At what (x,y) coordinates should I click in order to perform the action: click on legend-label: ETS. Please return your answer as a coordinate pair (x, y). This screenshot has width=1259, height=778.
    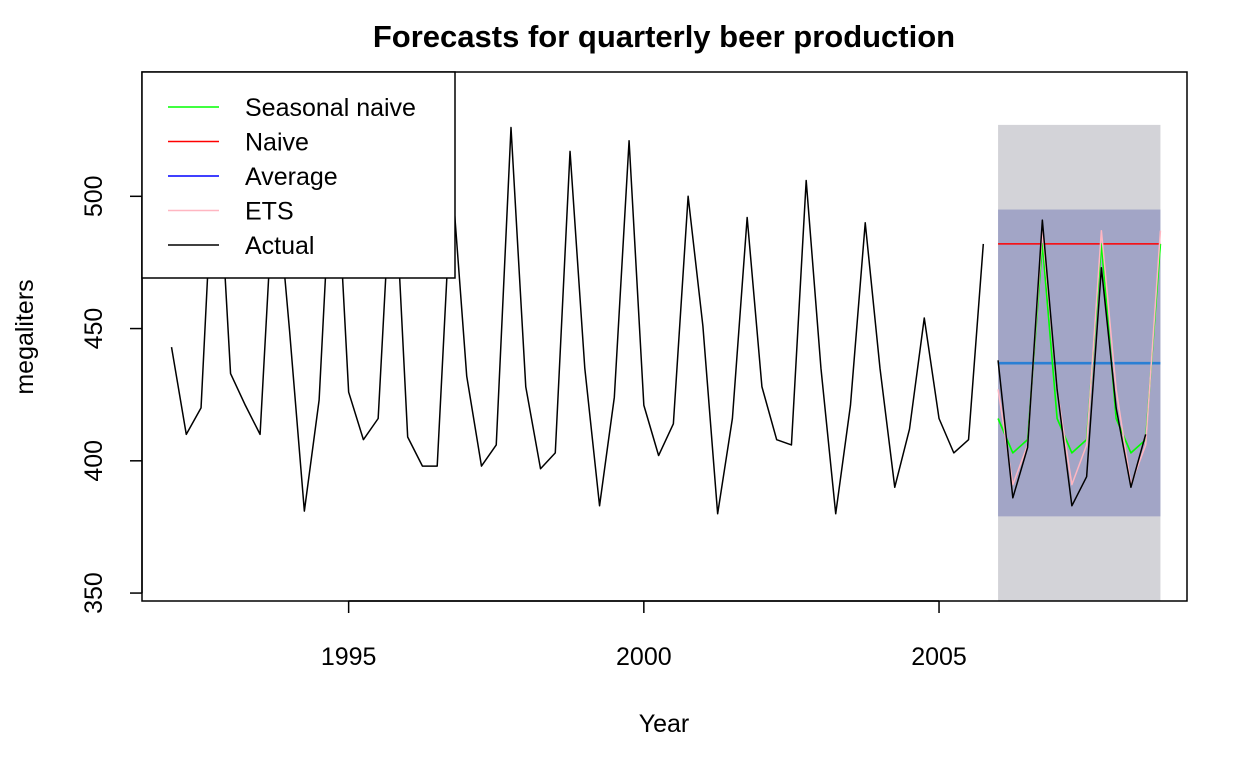
    Looking at the image, I should click on (269, 212).